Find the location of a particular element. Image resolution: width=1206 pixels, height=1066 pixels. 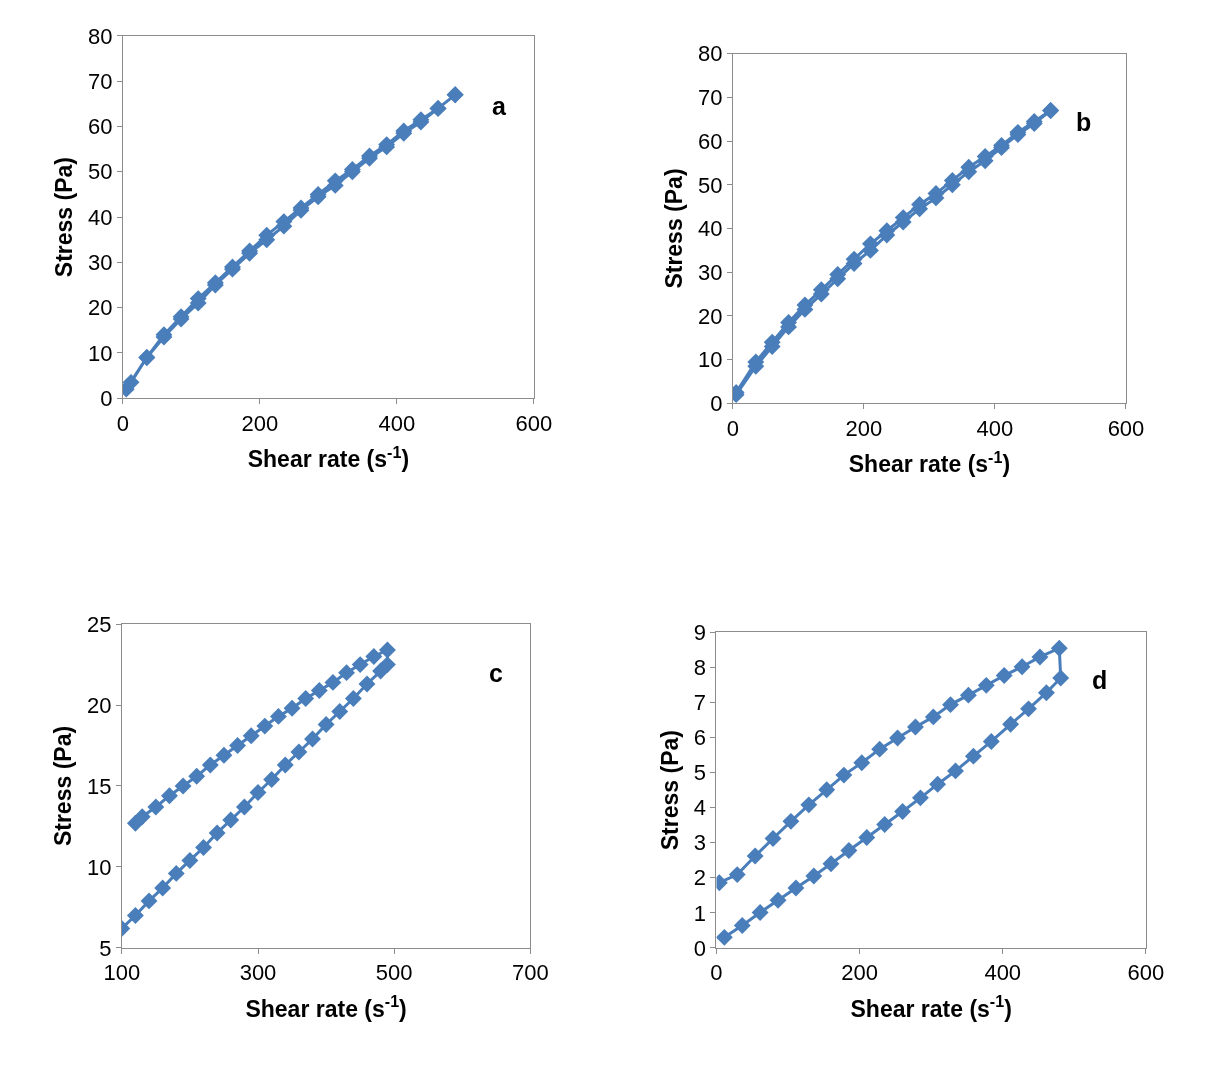

y-tick-label: 25 is located at coordinates (99, 624).